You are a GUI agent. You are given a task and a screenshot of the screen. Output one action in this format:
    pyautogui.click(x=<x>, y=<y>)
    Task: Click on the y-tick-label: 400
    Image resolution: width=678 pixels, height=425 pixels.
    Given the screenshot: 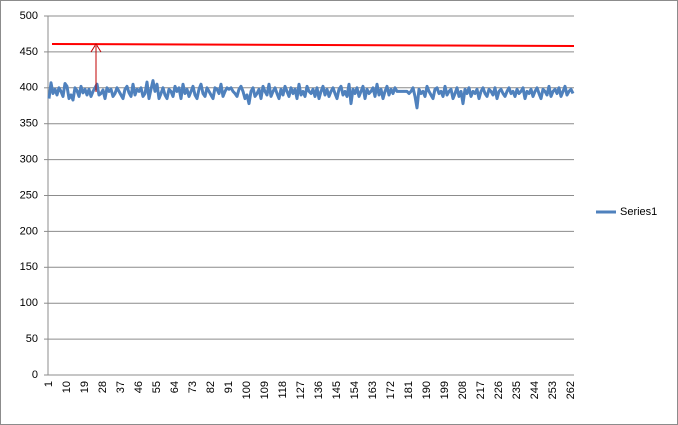 What is the action you would take?
    pyautogui.click(x=29, y=88)
    